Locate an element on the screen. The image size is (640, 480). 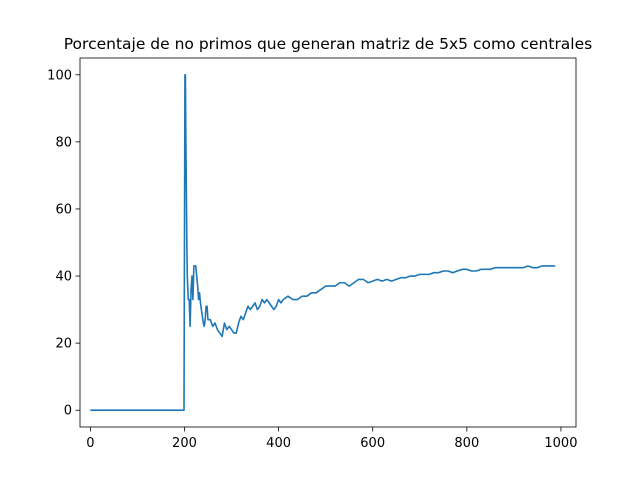
y-tick-label: 60 is located at coordinates (63, 209).